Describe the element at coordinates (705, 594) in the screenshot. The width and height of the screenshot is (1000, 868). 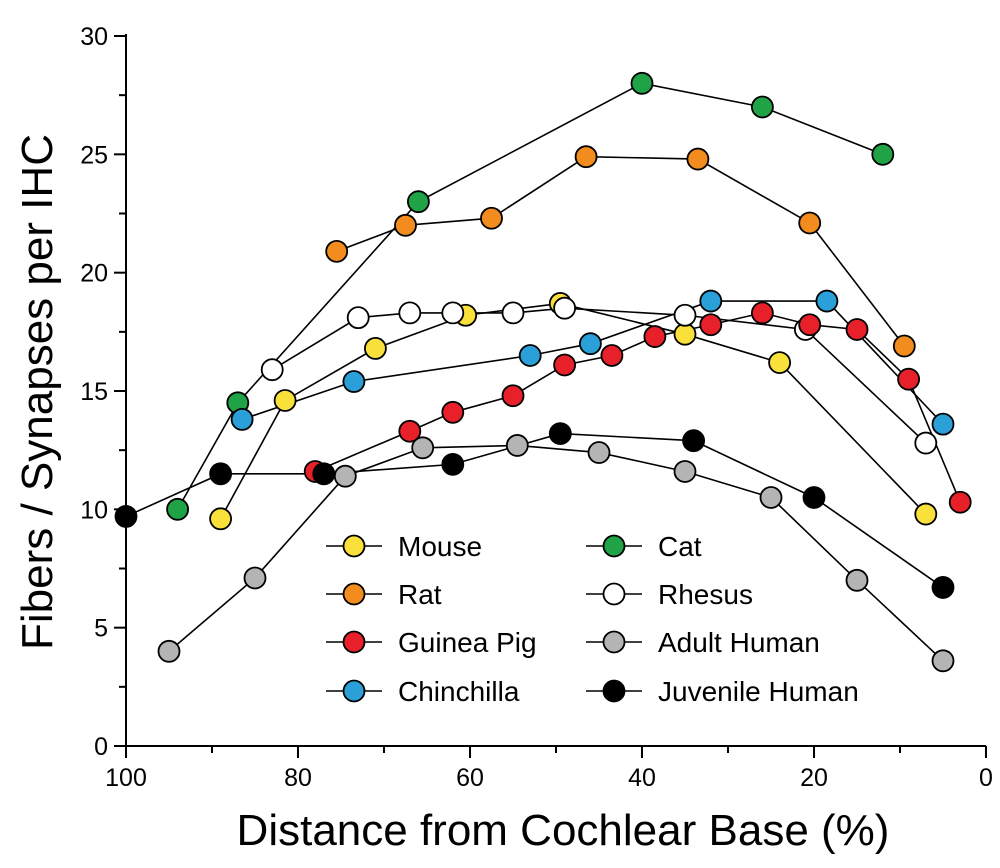
I see `legend-label: Rhesus` at that location.